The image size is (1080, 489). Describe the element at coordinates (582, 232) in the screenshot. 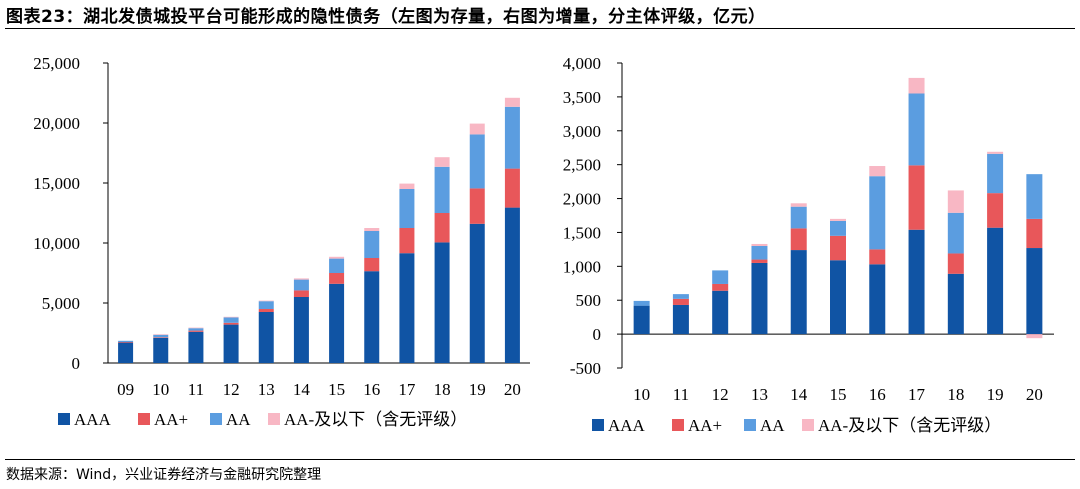

I see `y-tick-label: 1,500` at that location.